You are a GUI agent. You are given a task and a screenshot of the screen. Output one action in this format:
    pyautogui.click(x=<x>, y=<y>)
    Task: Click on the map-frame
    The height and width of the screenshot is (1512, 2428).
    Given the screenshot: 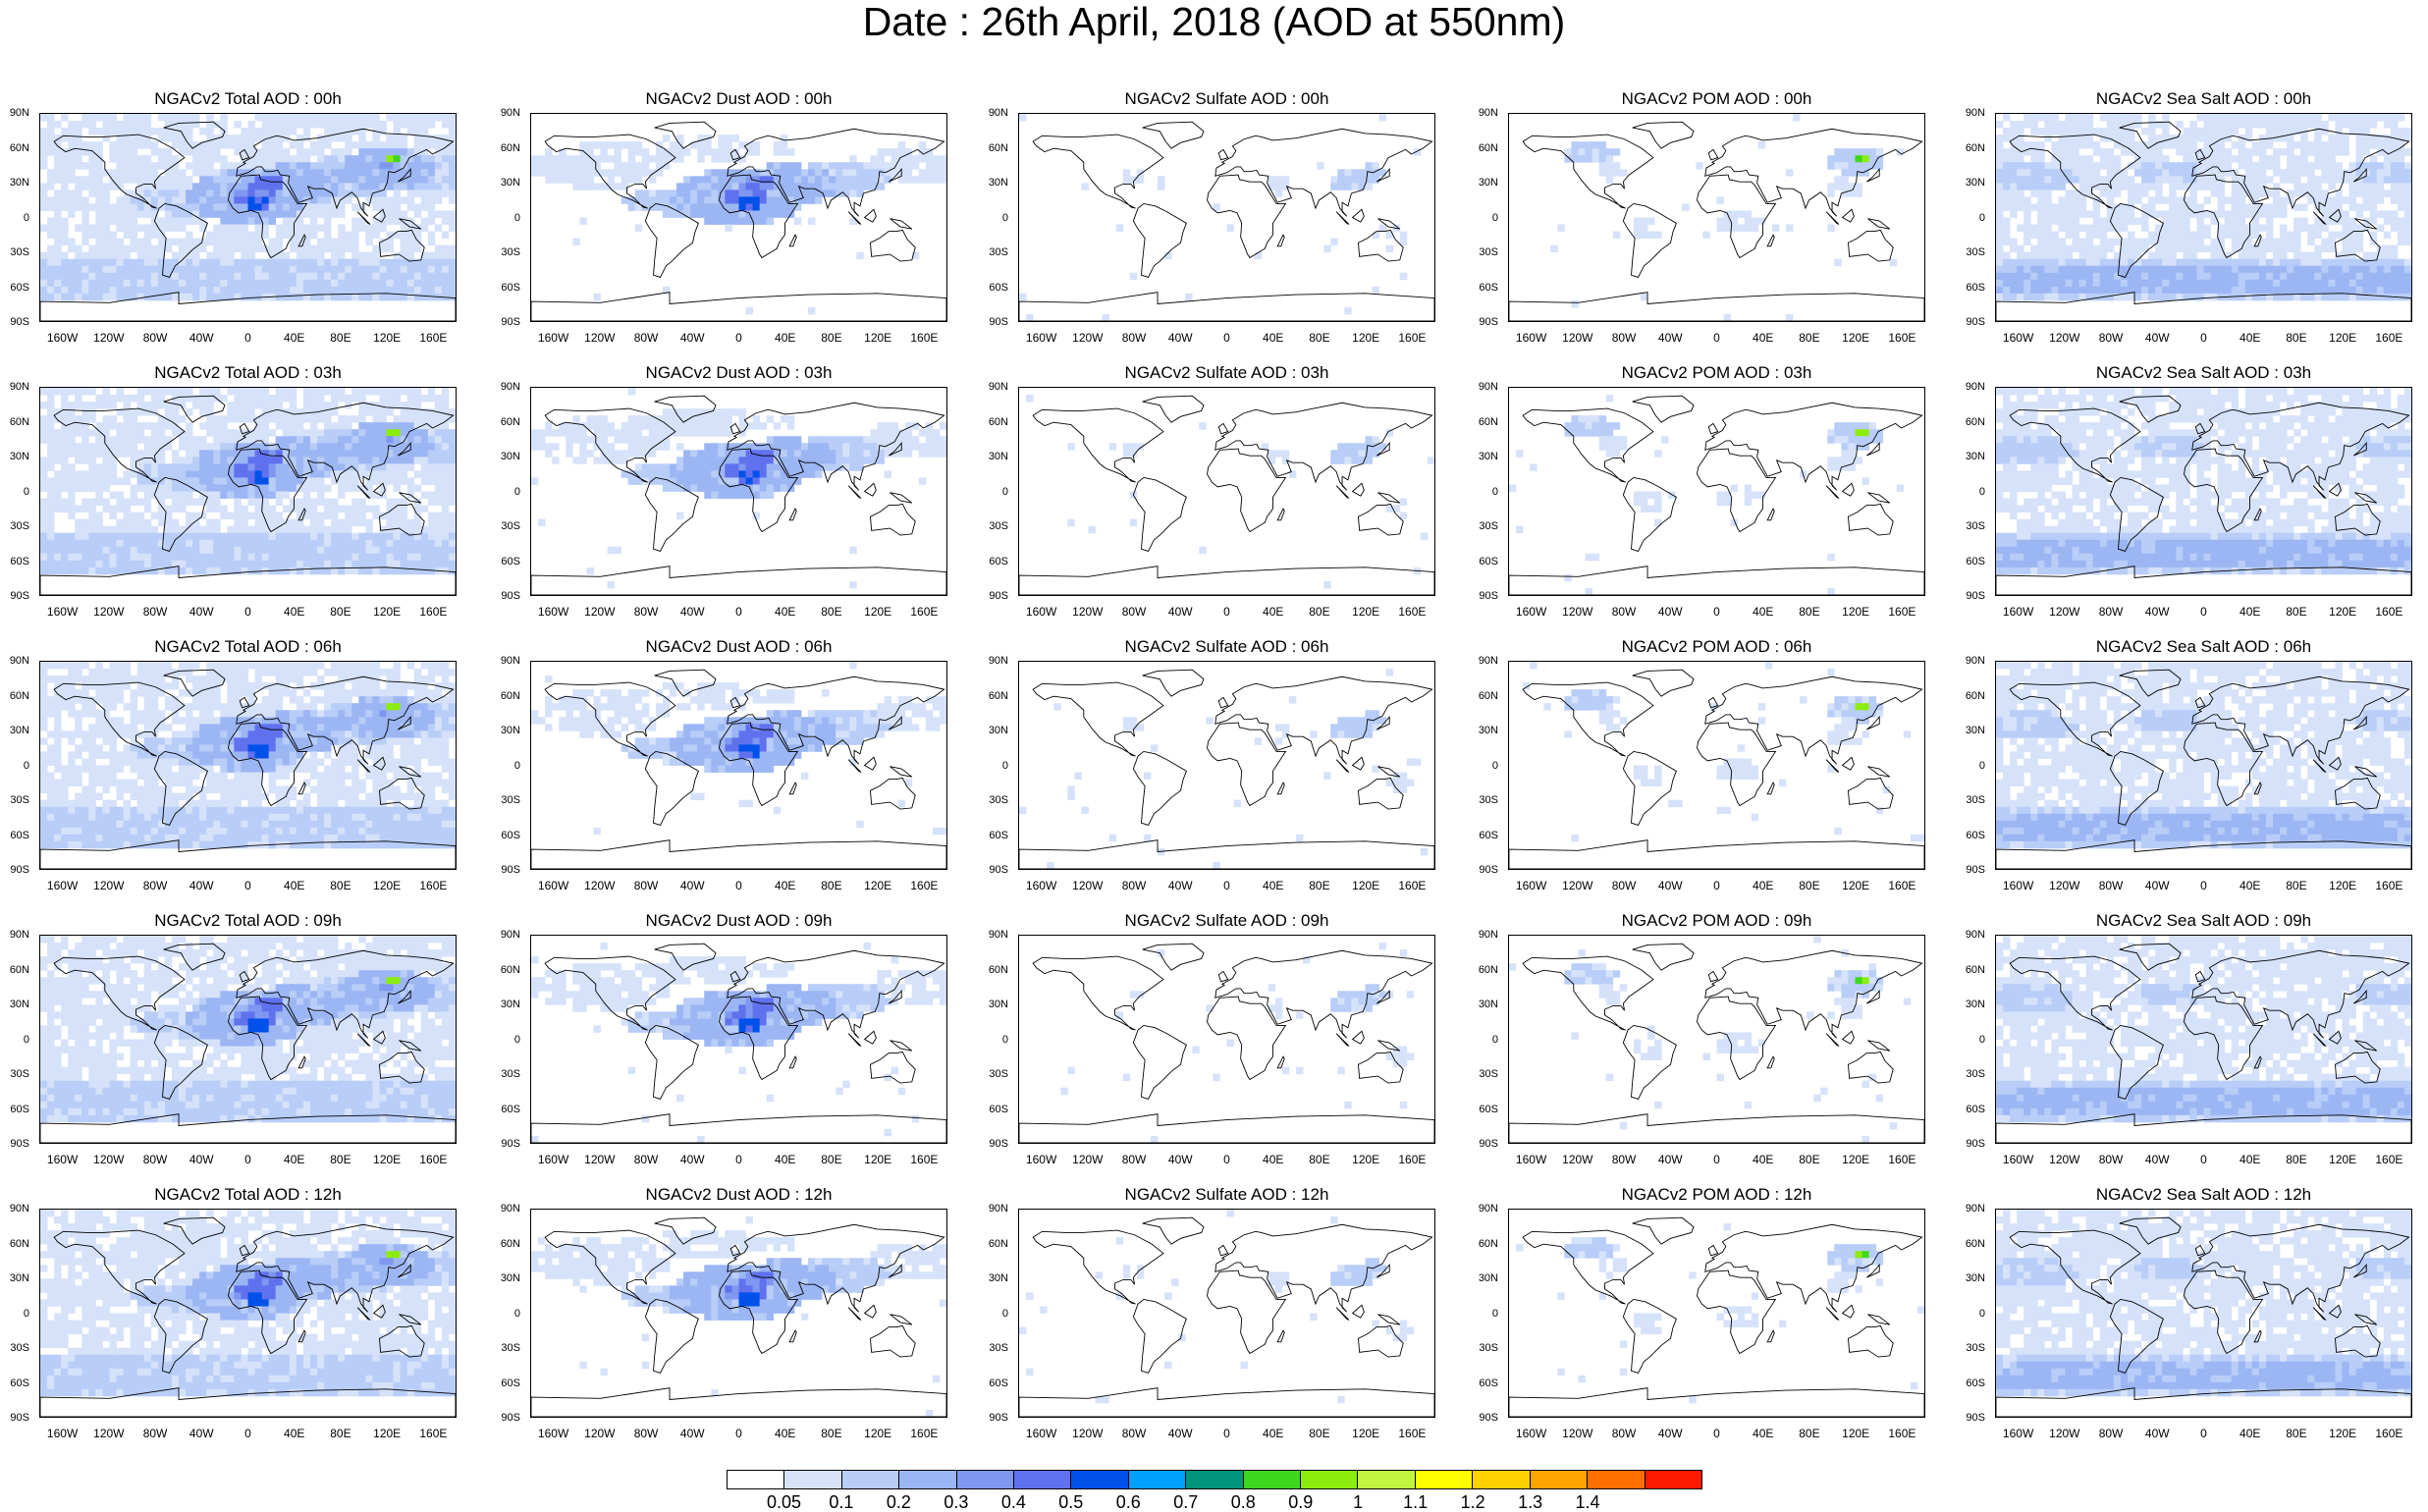 What is the action you would take?
    pyautogui.click(x=738, y=492)
    